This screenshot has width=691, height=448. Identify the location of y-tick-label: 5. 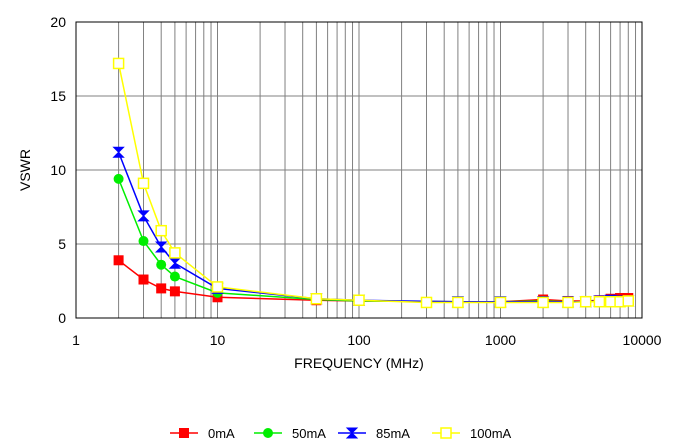
(62, 244).